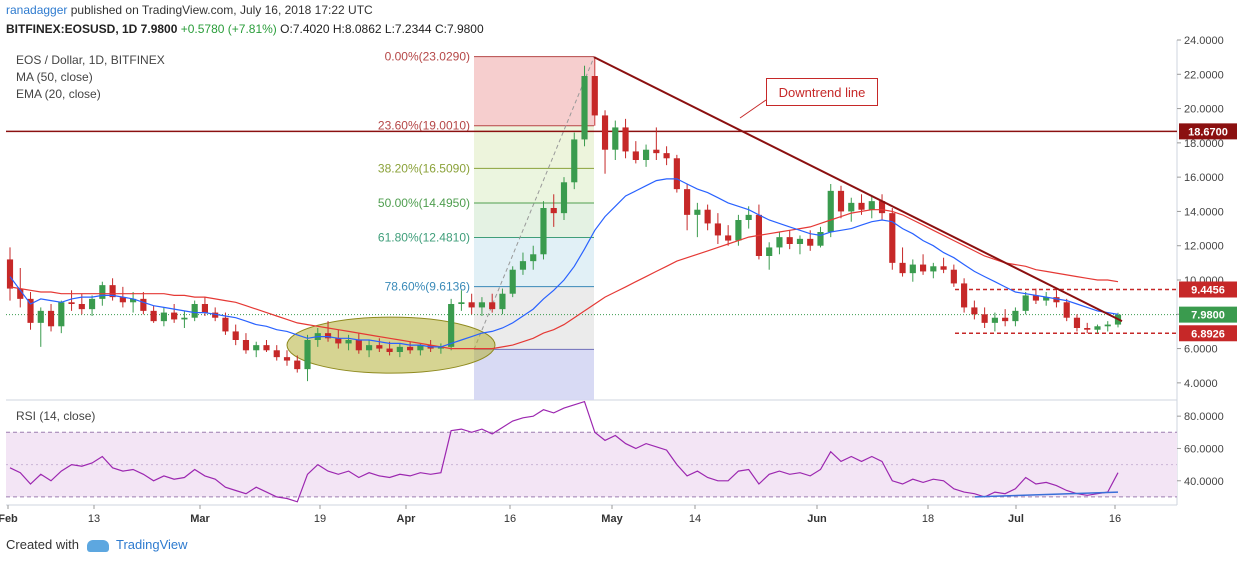  I want to click on symbol-line: BITFINEX:EOSUSD, 1D 7.9800, so click(92, 29).